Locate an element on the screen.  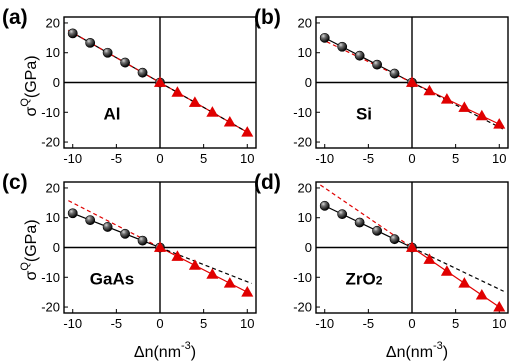
y-axis-title-top: σQ(GPa) is located at coordinates (29, 85).